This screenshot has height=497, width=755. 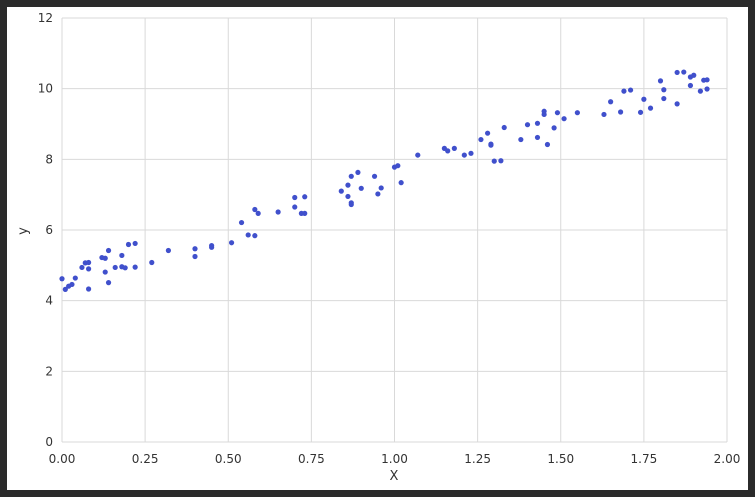 I want to click on x-tick-label: 2.00, so click(x=727, y=459).